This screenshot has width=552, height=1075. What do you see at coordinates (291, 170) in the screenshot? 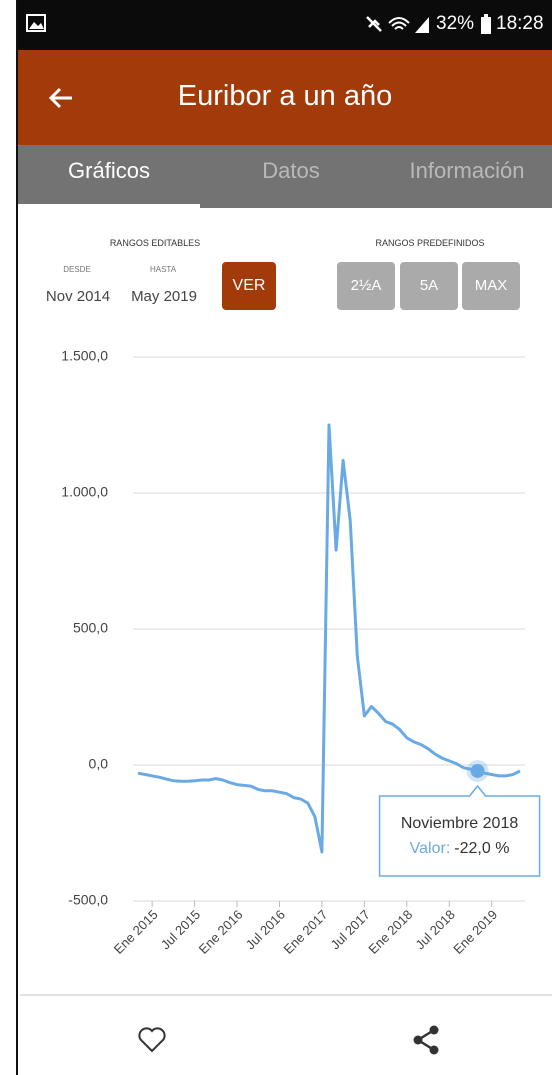
I see `tab: Datos` at bounding box center [291, 170].